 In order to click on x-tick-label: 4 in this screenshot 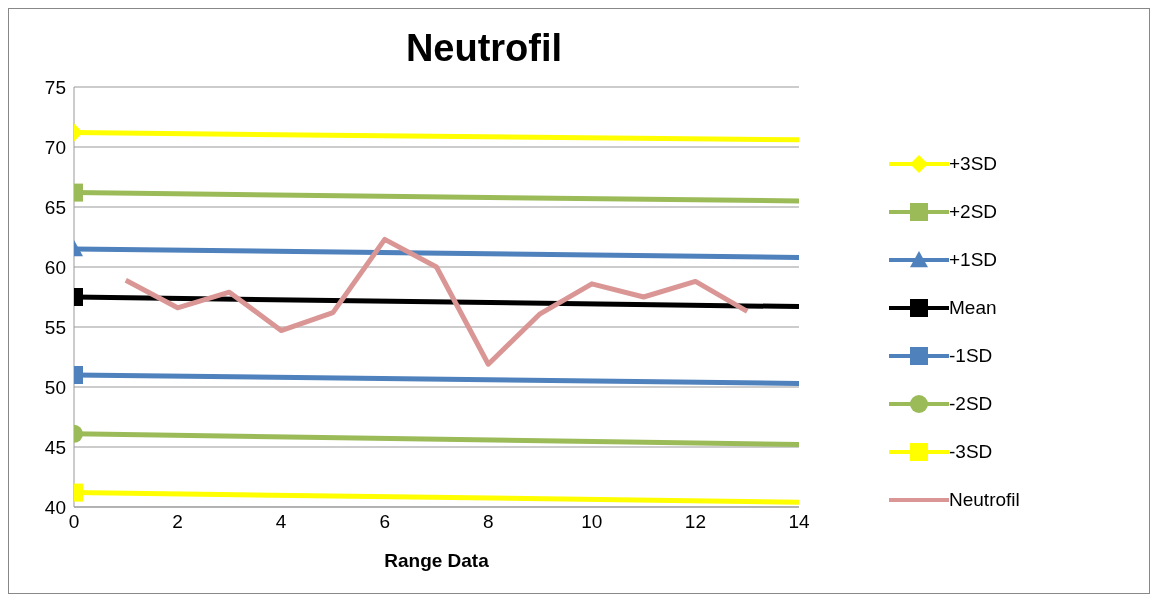, I will do `click(281, 522)`.